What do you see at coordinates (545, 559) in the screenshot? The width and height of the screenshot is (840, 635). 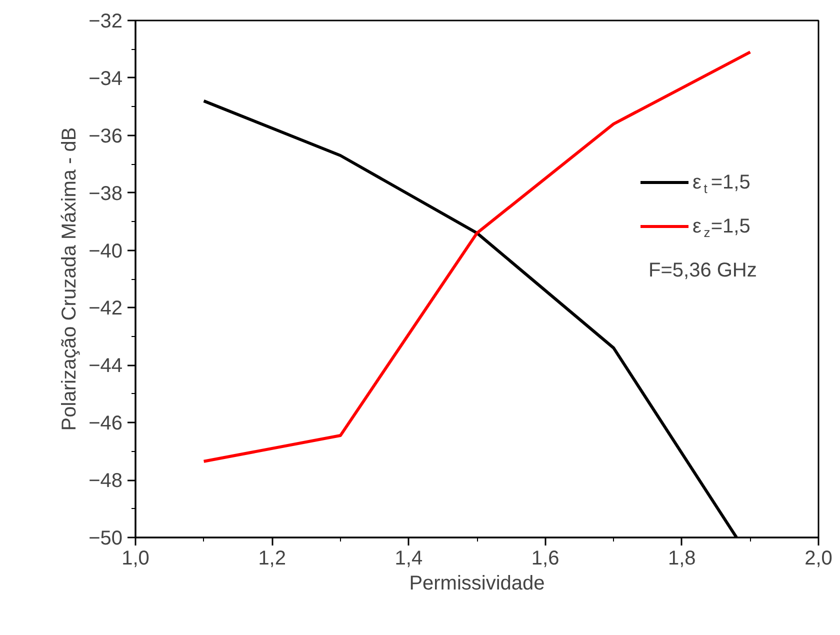 I see `x-tick-label: 1,6` at bounding box center [545, 559].